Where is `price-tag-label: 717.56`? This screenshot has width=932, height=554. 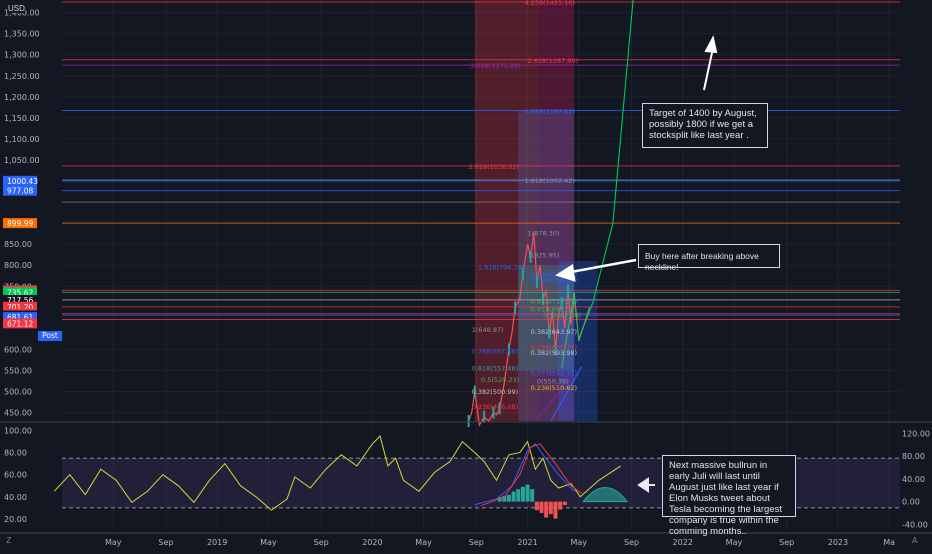
price-tag-label: 717.56 is located at coordinates (20, 300).